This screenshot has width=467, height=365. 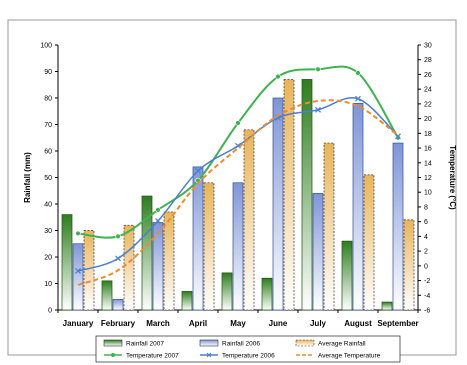 I want to click on left-tick-label: 70, so click(x=48, y=125).